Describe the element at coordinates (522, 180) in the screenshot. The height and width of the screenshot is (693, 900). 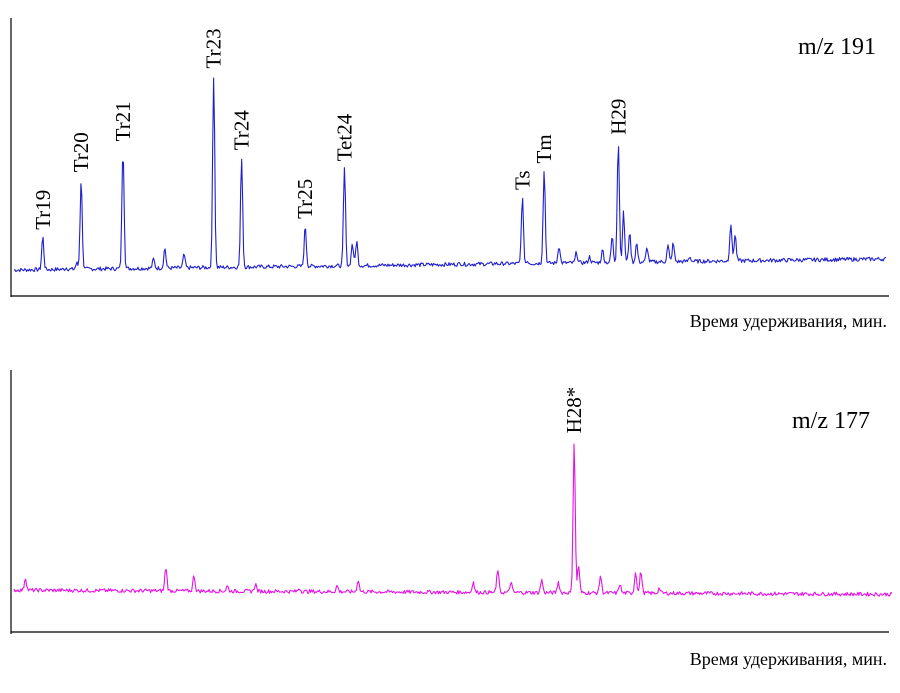
I see `peak-label-ts: Ts` at that location.